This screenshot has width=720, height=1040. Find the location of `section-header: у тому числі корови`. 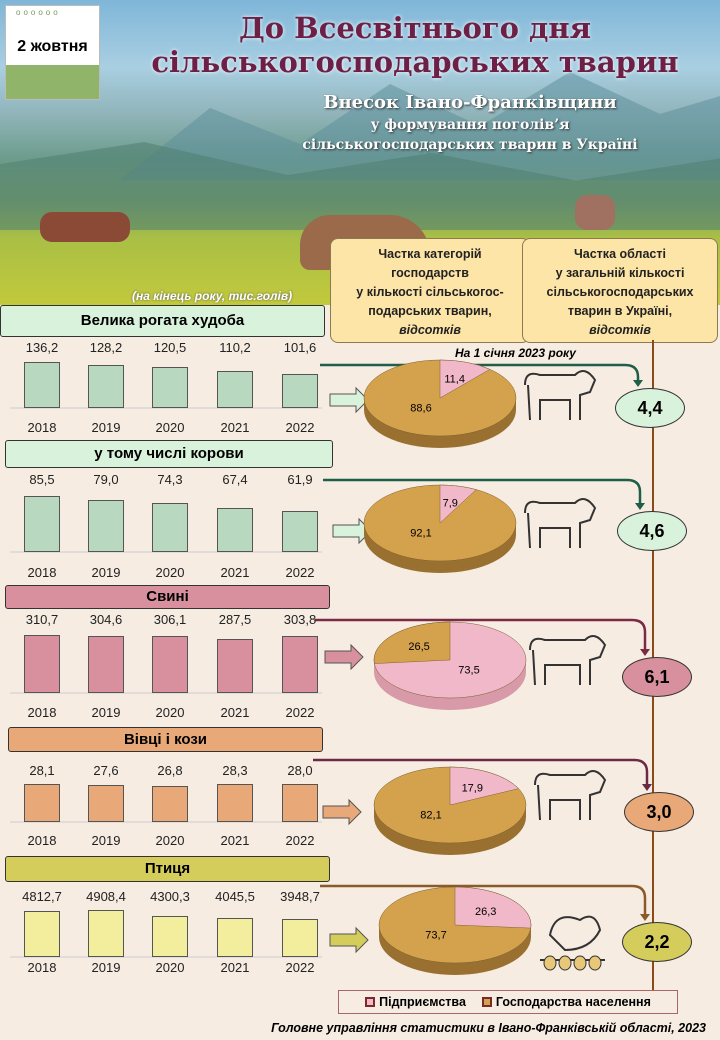

section-header: у тому числі корови is located at coordinates (169, 454).